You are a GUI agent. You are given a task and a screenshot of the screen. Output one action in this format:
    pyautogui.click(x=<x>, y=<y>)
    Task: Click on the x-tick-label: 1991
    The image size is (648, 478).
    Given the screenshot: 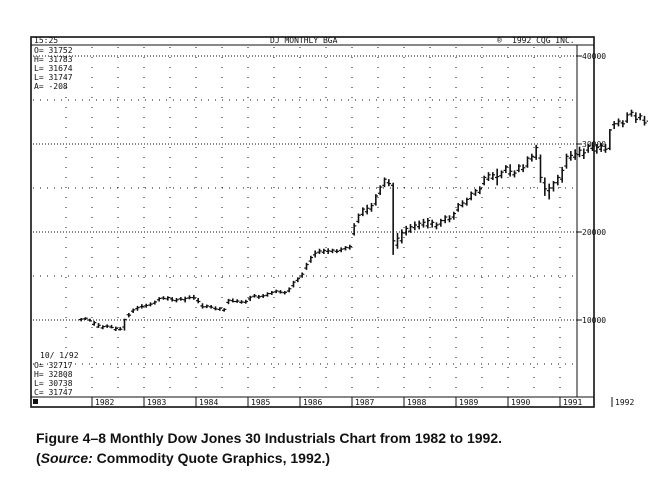 What is the action you would take?
    pyautogui.click(x=572, y=402)
    